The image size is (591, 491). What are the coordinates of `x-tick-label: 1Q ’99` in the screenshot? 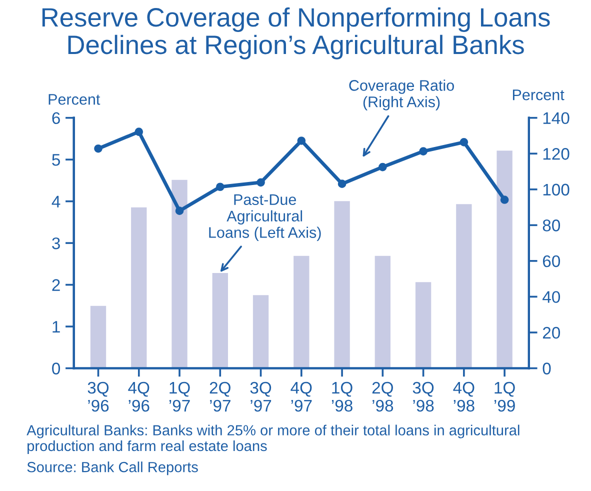 It's located at (504, 397).